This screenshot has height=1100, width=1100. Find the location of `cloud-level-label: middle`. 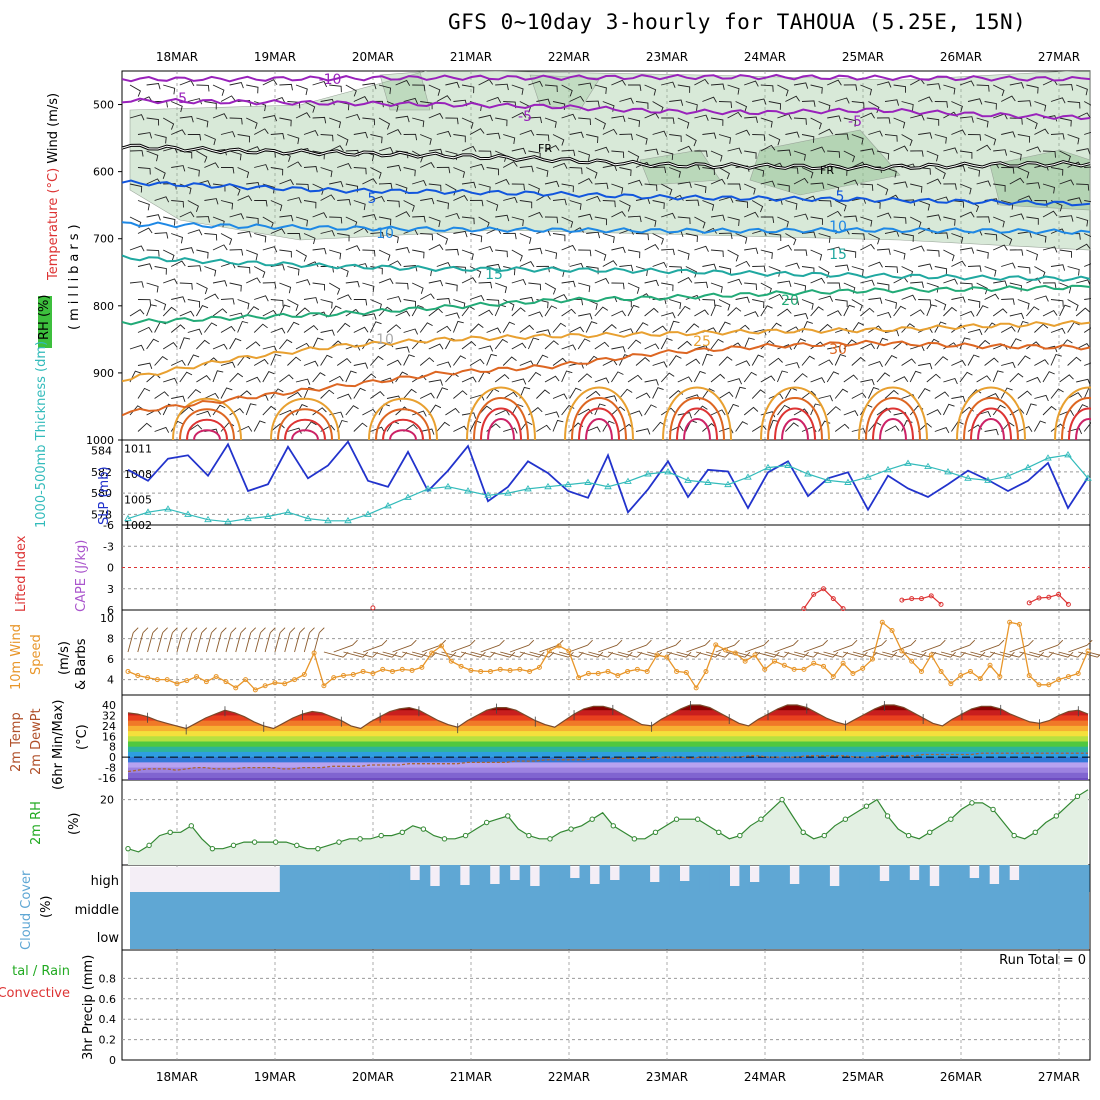

cloud-level-label: middle is located at coordinates (97, 910).